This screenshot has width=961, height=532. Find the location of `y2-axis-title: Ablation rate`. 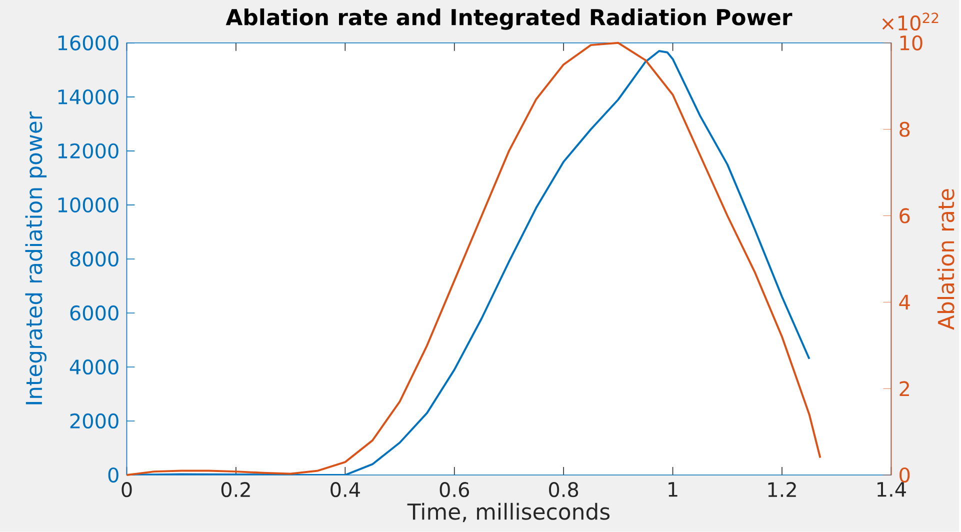

y2-axis-title: Ablation rate is located at coordinates (945, 259).